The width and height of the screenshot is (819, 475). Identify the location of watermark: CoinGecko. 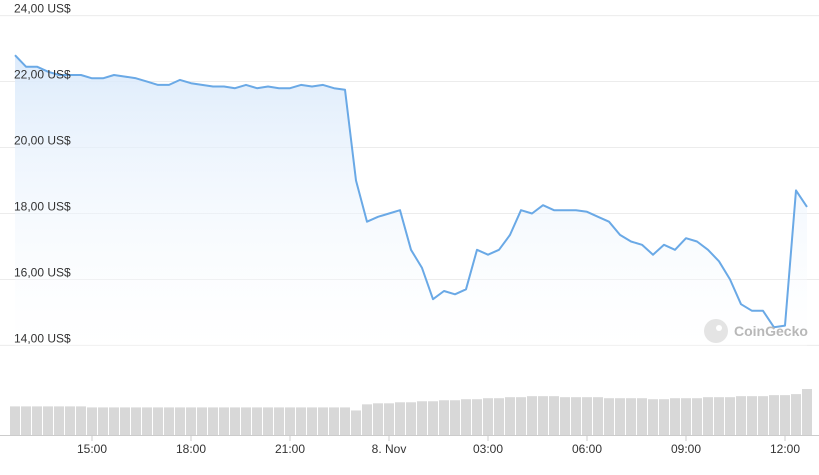
(756, 331).